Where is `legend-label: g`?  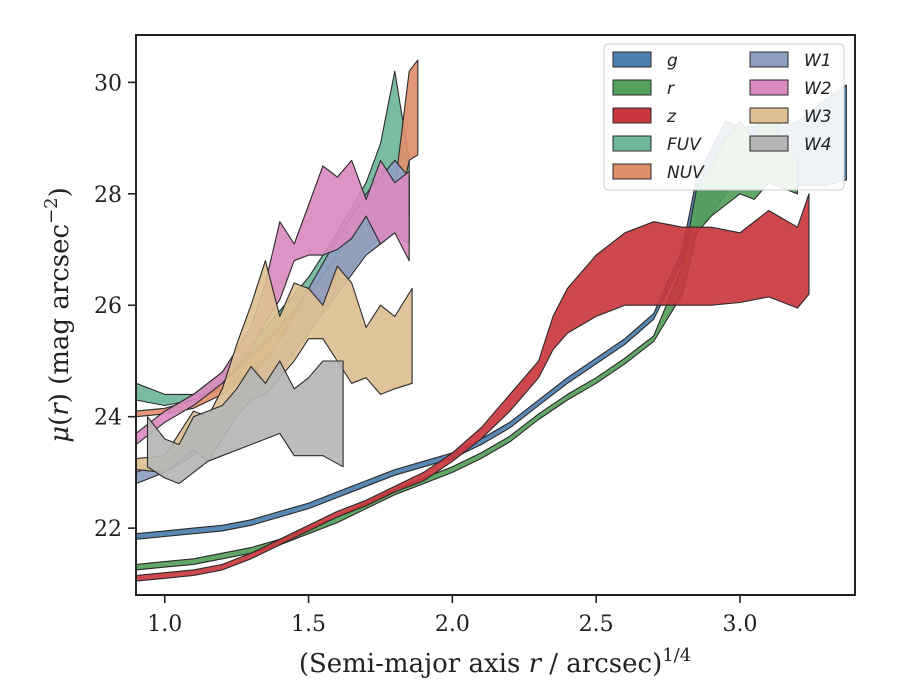
legend-label: g is located at coordinates (672, 61).